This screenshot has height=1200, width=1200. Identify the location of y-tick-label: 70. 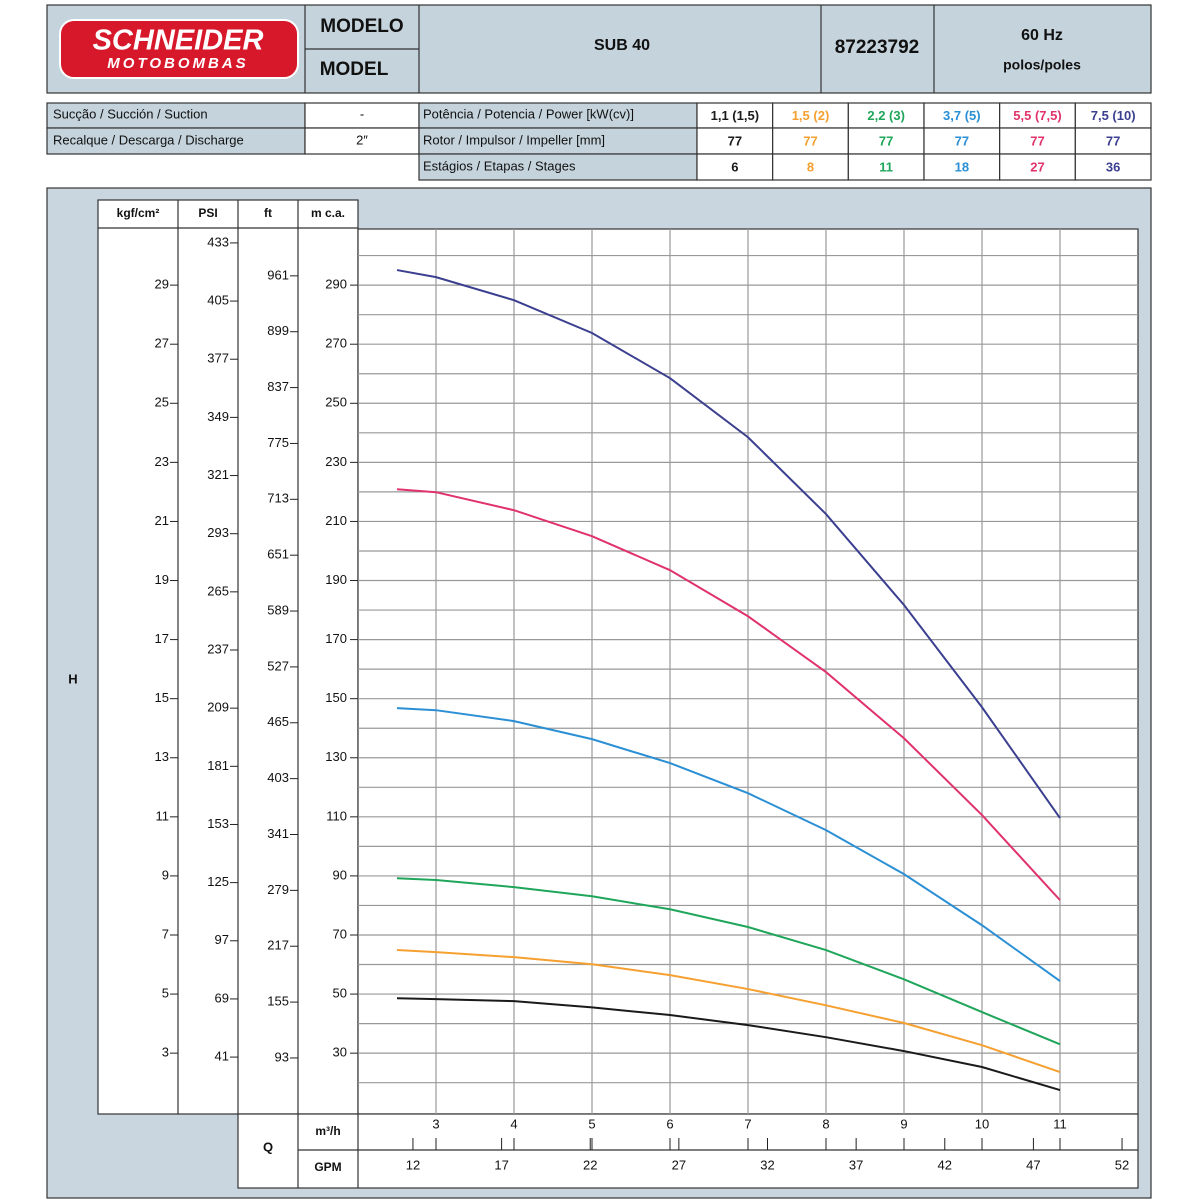
(340, 933).